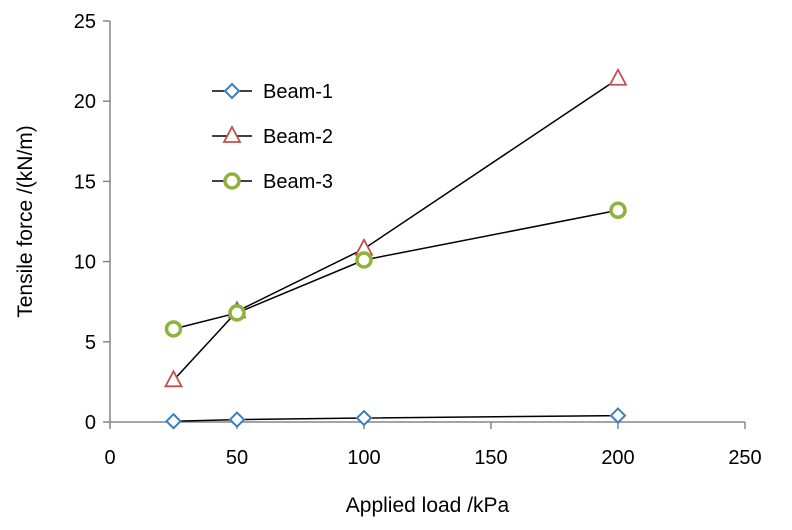 The width and height of the screenshot is (792, 530). I want to click on x-tick-label: 250, so click(744, 458).